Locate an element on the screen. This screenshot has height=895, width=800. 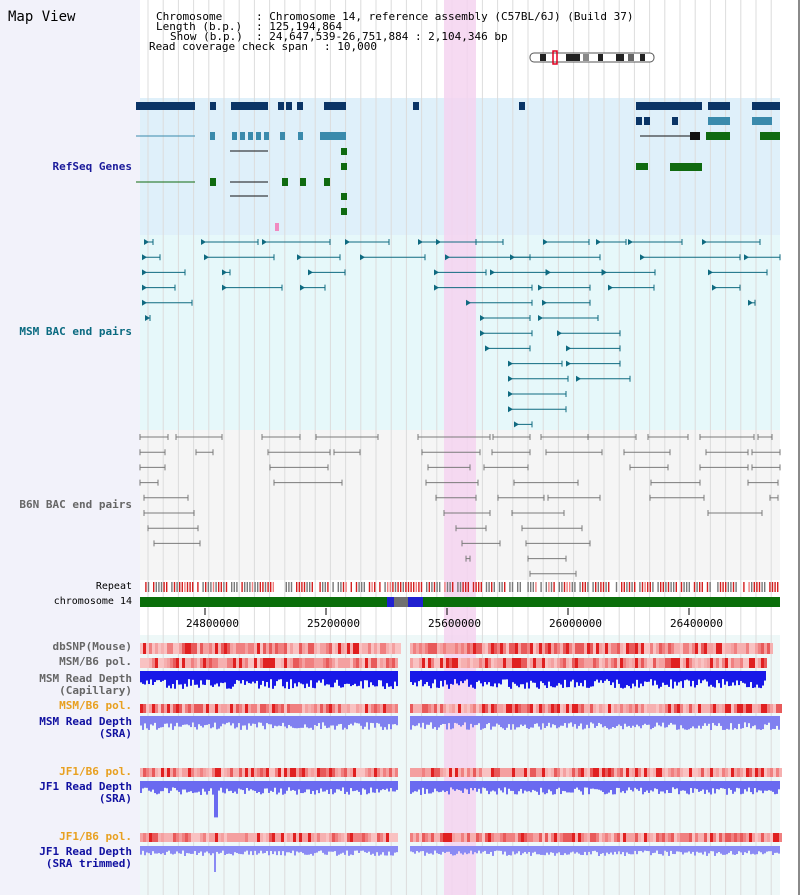
jf1-depth-trim-label: JF1 Read Depth is located at coordinates (85, 851).